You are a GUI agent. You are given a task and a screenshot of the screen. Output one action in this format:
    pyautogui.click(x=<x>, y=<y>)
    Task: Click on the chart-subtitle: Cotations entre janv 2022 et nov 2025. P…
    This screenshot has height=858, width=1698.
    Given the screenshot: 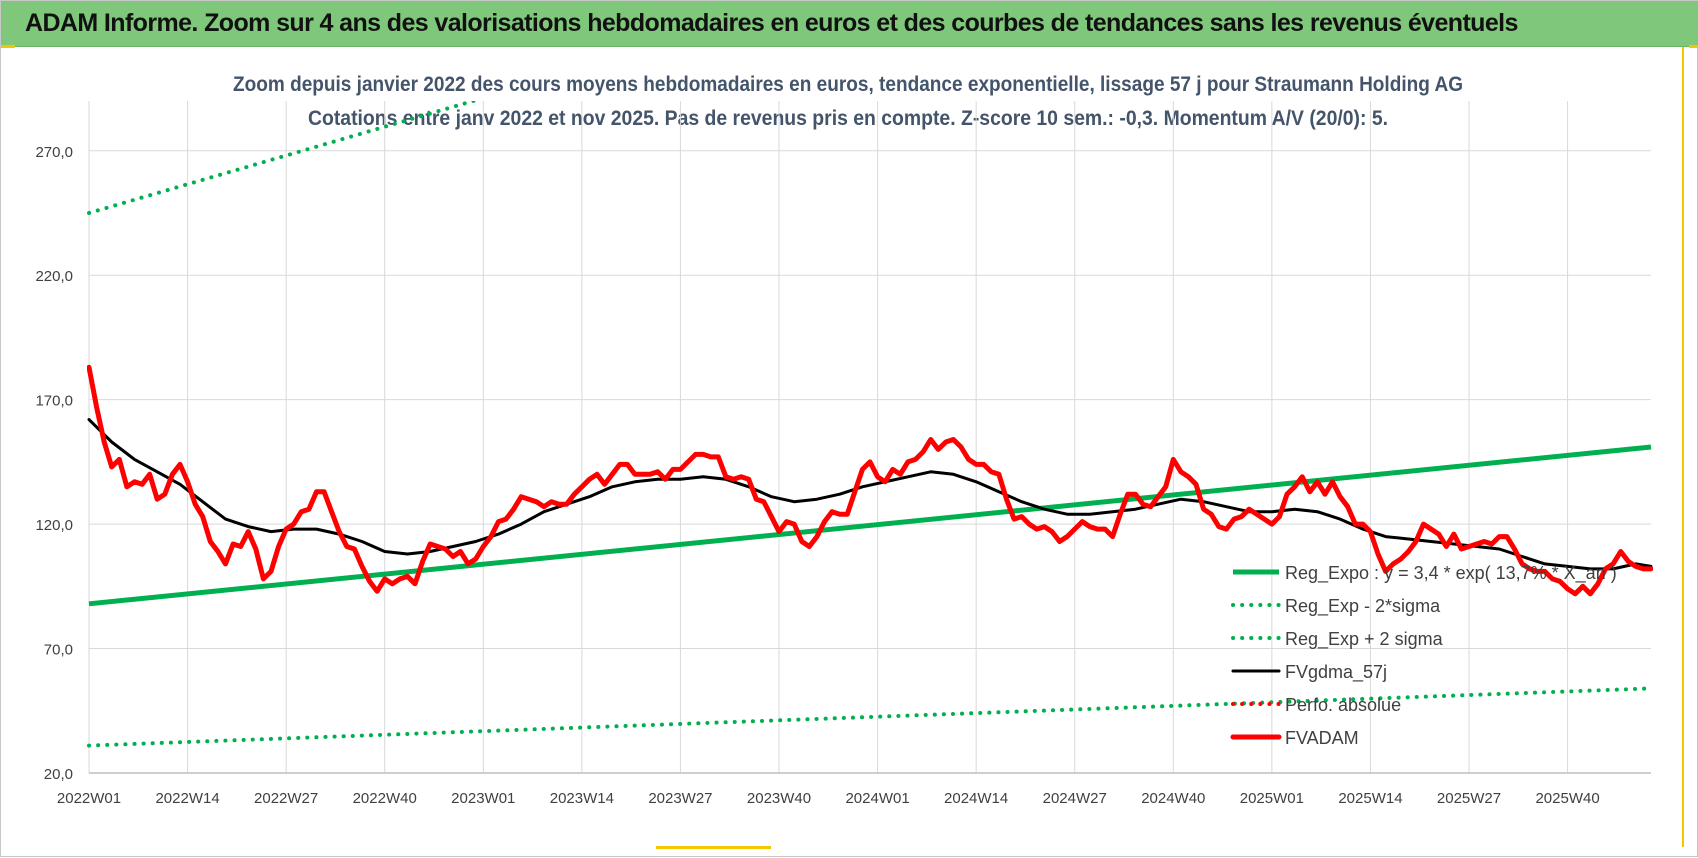 What is the action you would take?
    pyautogui.click(x=848, y=118)
    